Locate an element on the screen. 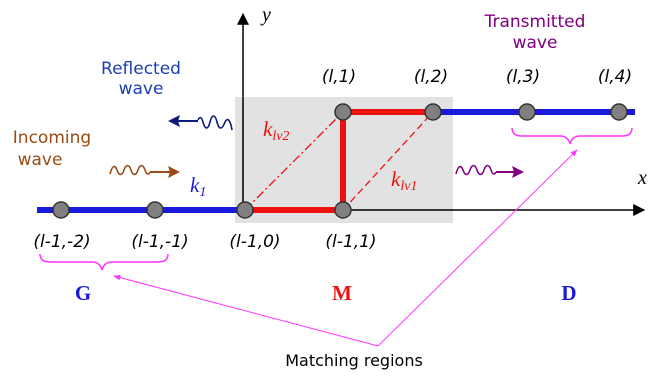 This screenshot has width=664, height=376. node-label-l-1-0: (l-1,0) is located at coordinates (254, 242).